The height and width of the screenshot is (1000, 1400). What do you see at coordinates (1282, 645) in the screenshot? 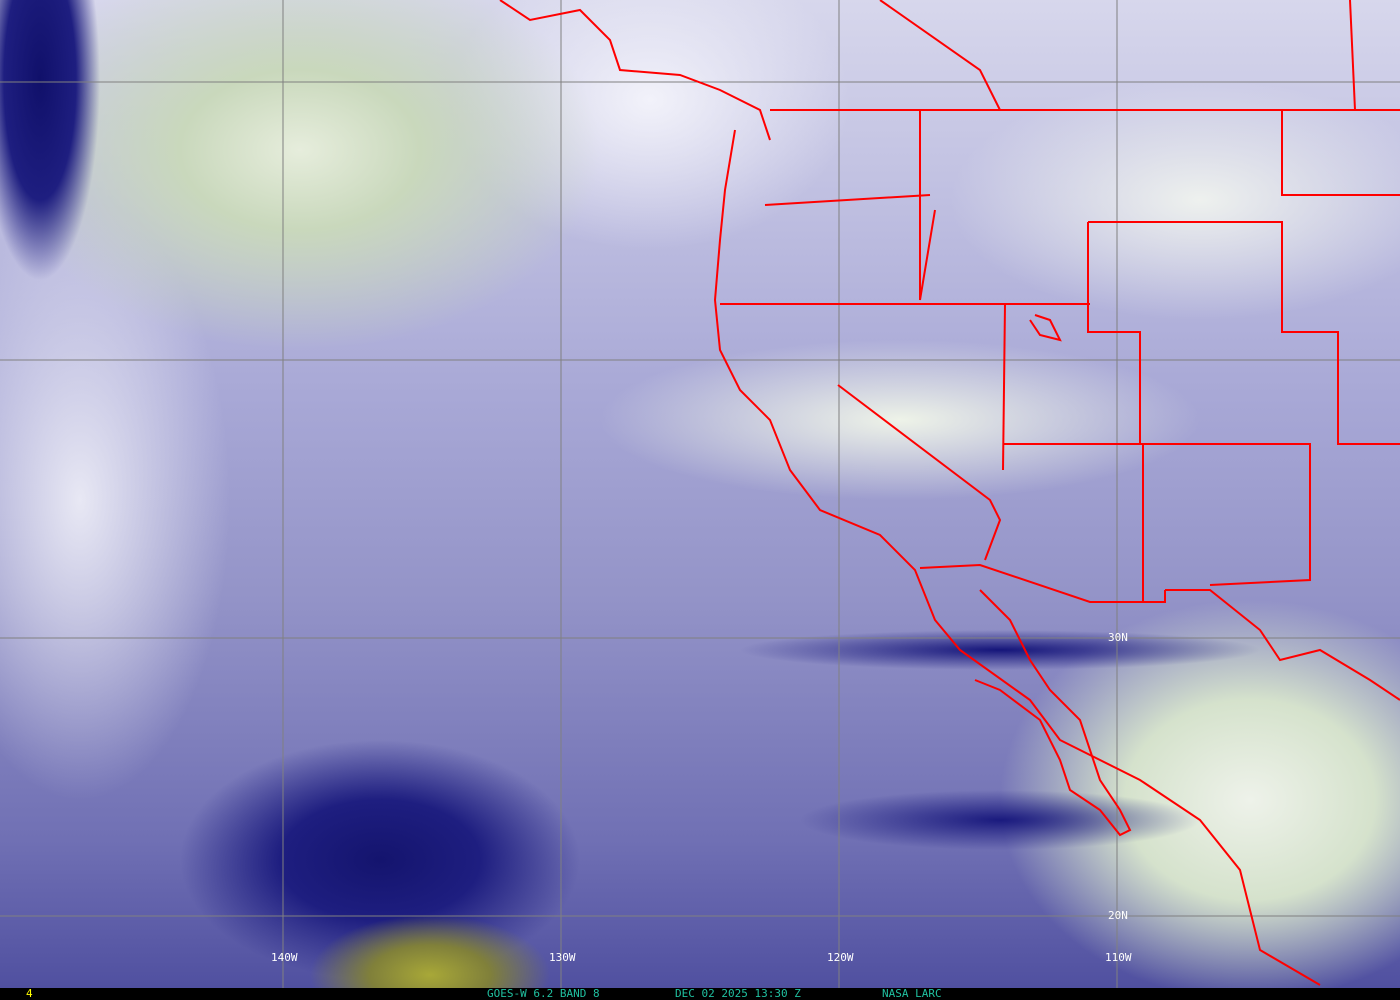
I see `mexico-mainland-coast` at bounding box center [1282, 645].